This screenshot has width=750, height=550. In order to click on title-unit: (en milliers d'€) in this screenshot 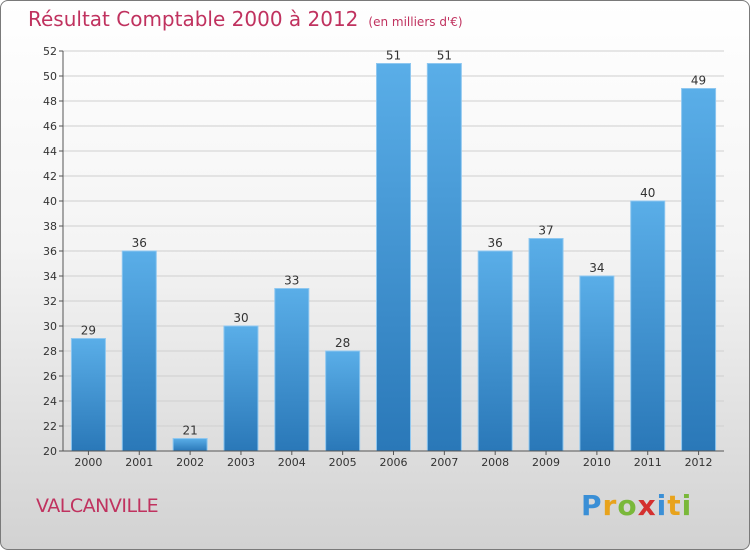, I will do `click(415, 22)`.